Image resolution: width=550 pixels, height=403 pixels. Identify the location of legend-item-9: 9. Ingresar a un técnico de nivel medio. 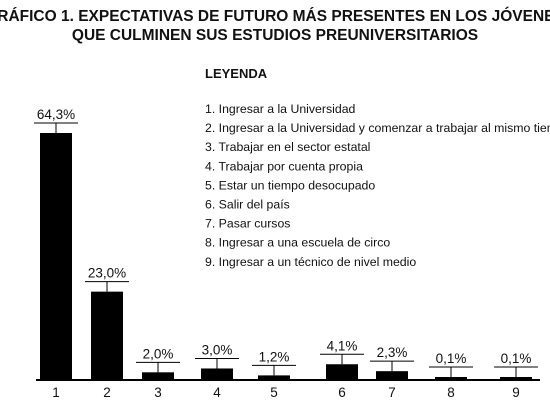
(310, 262).